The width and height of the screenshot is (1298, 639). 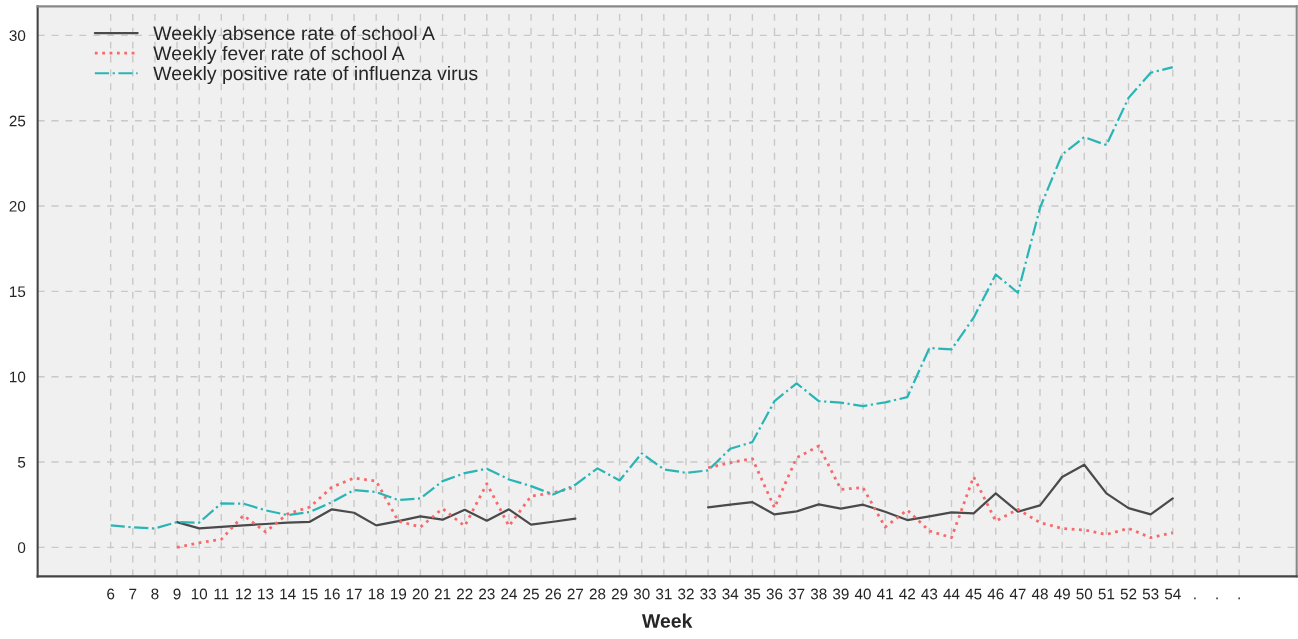 What do you see at coordinates (221, 594) in the screenshot?
I see `x-tick-label: 11` at bounding box center [221, 594].